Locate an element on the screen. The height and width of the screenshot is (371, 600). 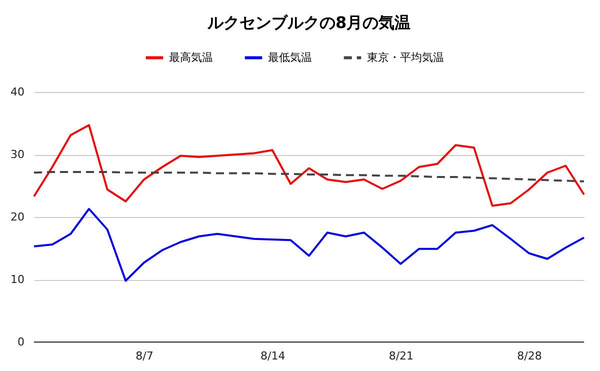
chart-title: ルクセンブルクの8月の気温 is located at coordinates (308, 22).